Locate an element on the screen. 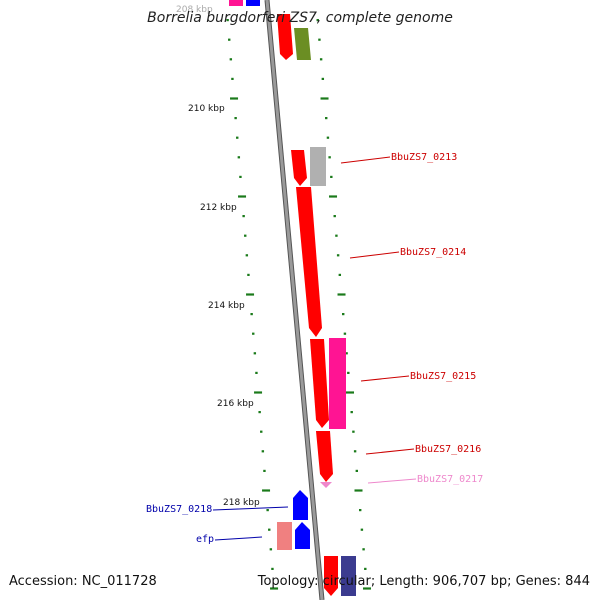 The height and width of the screenshot is (600, 600). scale-label: 214 kbp is located at coordinates (226, 306).